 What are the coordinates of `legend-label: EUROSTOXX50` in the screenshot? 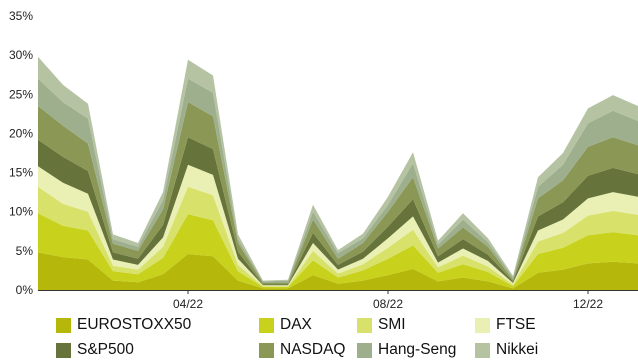 It's located at (134, 324).